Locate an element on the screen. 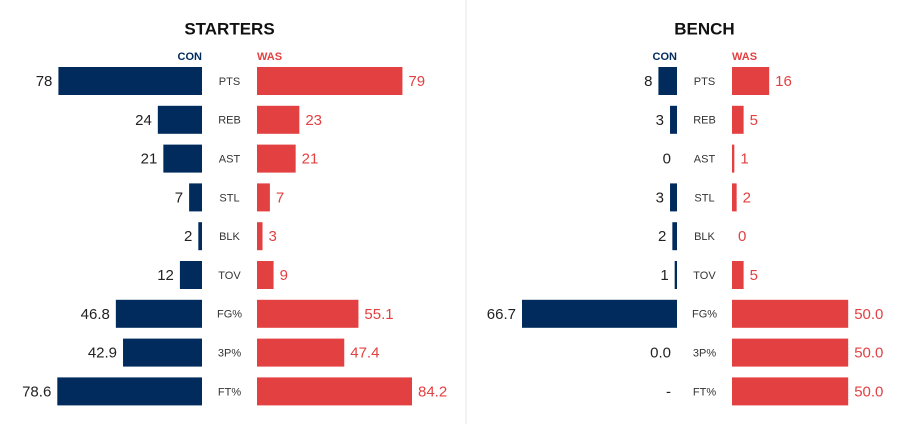 This screenshot has height=429, width=913. value-label: 9 is located at coordinates (284, 275).